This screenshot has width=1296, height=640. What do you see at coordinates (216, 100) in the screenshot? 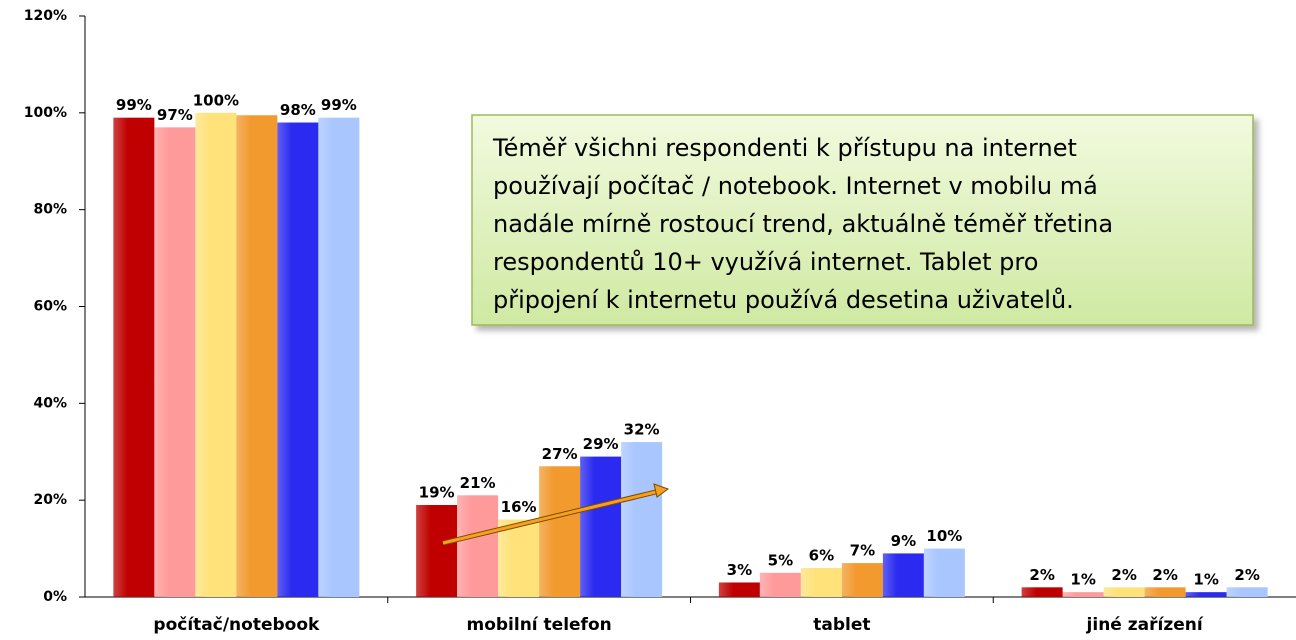
I see `value-label: 100%` at bounding box center [216, 100].